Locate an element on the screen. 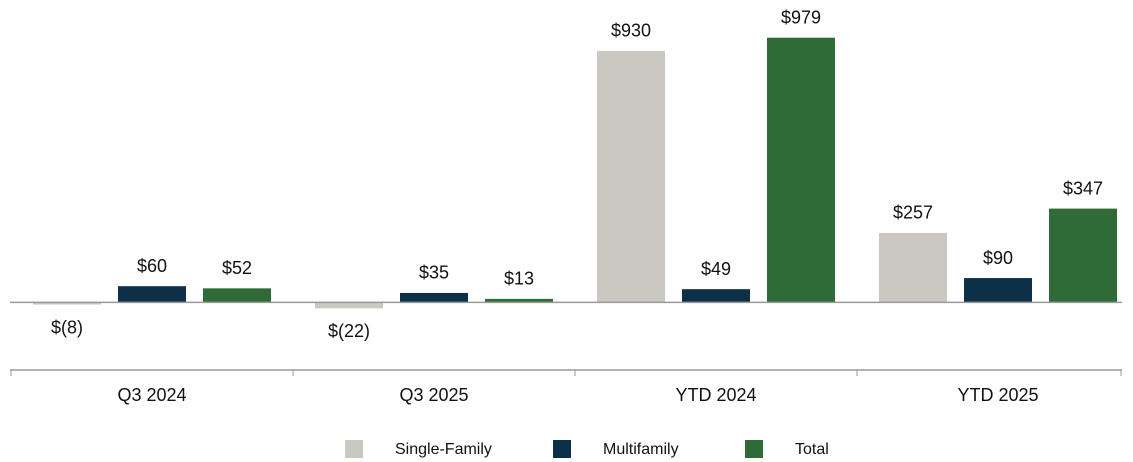 Image resolution: width=1133 pixels, height=462 pixels. value-label: $(22) is located at coordinates (349, 331).